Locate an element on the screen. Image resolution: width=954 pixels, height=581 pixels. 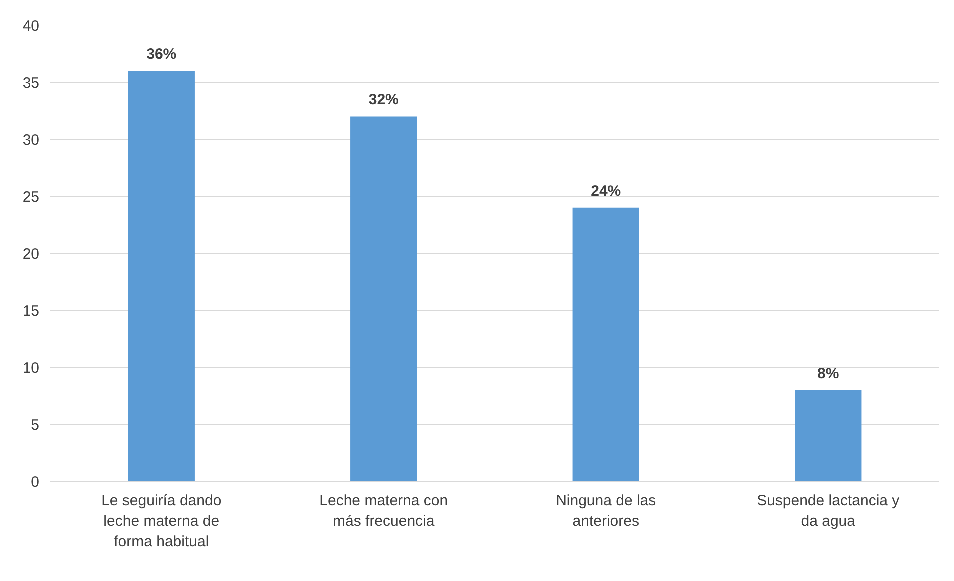
x-tick-label: Leche materna con más frecuencia is located at coordinates (384, 511).